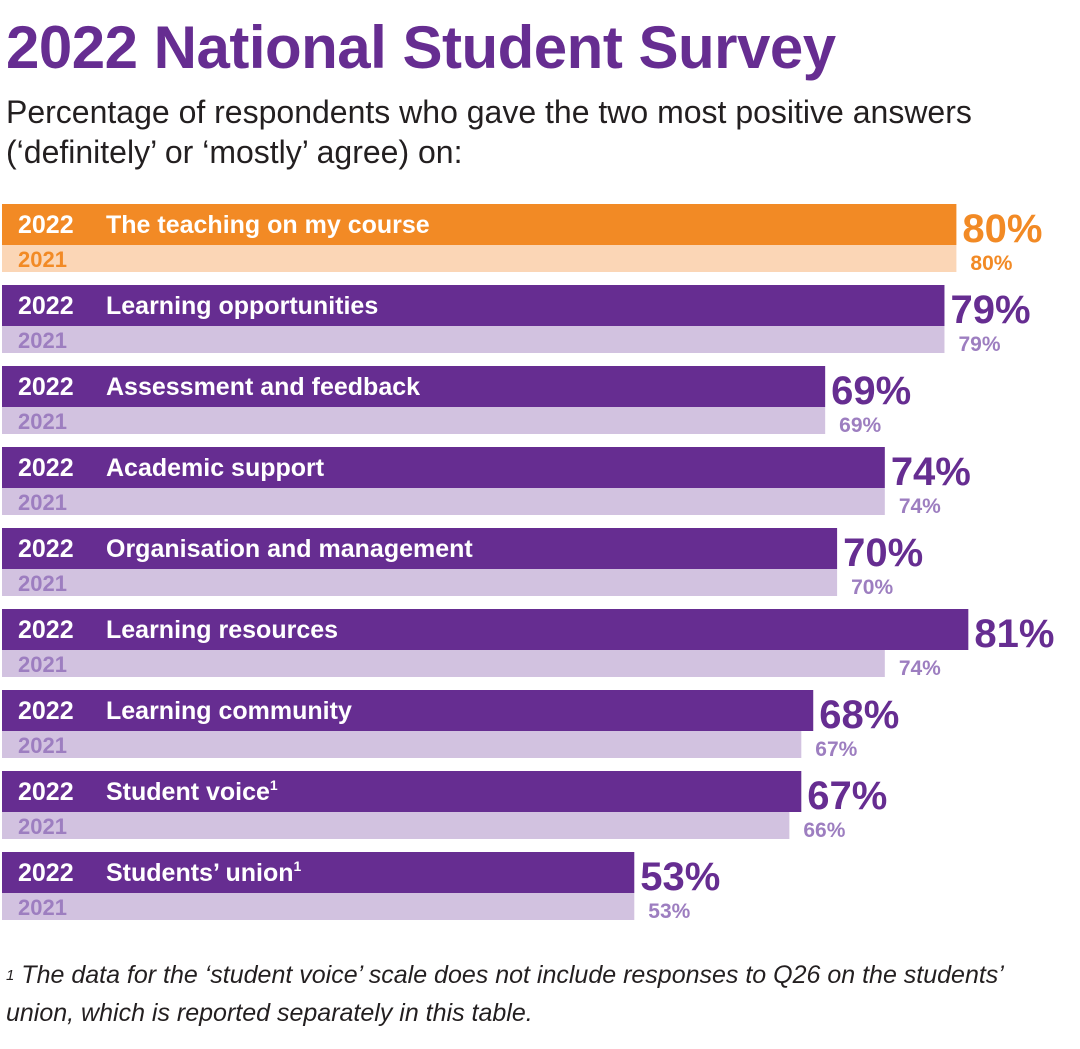 The width and height of the screenshot is (1080, 1049). What do you see at coordinates (289, 549) in the screenshot?
I see `category-label: Organisation and management` at bounding box center [289, 549].